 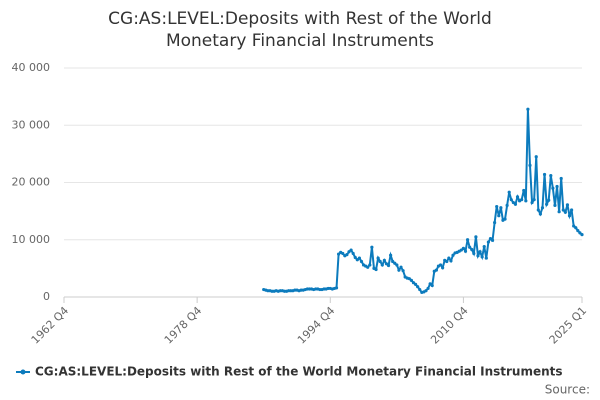 What do you see at coordinates (31, 124) in the screenshot?
I see `y-tick-label: 30 000` at bounding box center [31, 124].